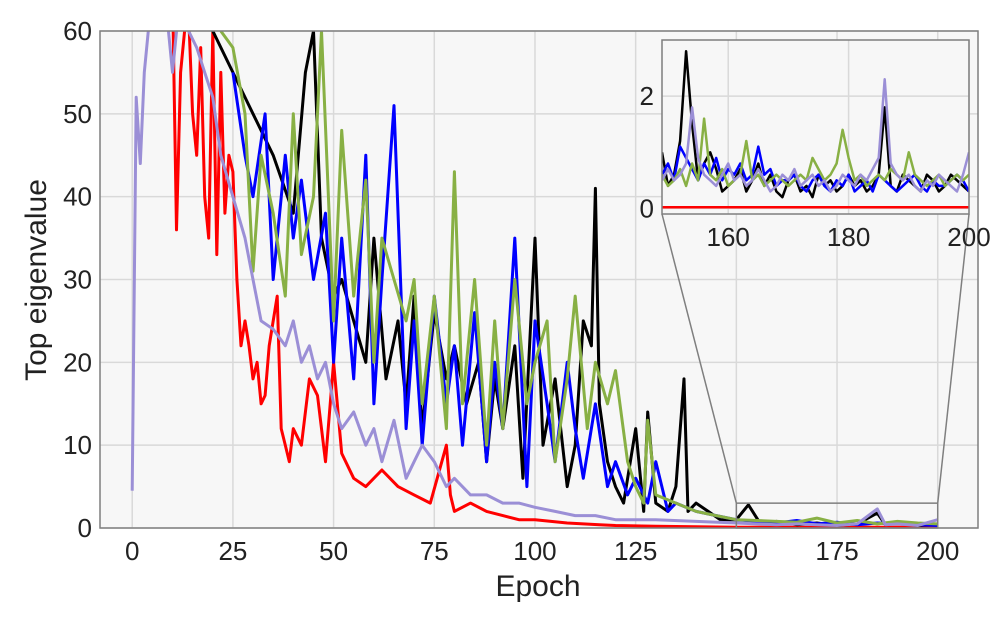 The width and height of the screenshot is (996, 623). What do you see at coordinates (968, 237) in the screenshot?
I see `inset-x-tick-label: 200` at bounding box center [968, 237].